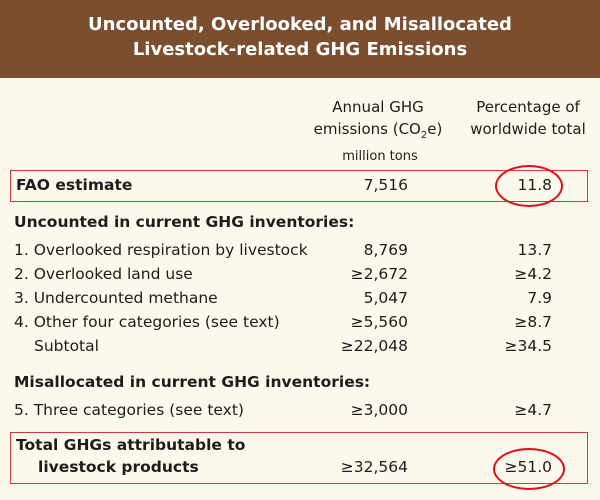 This screenshot has height=500, width=600. What do you see at coordinates (539, 298) in the screenshot?
I see `row-percentage: 7.9` at bounding box center [539, 298].